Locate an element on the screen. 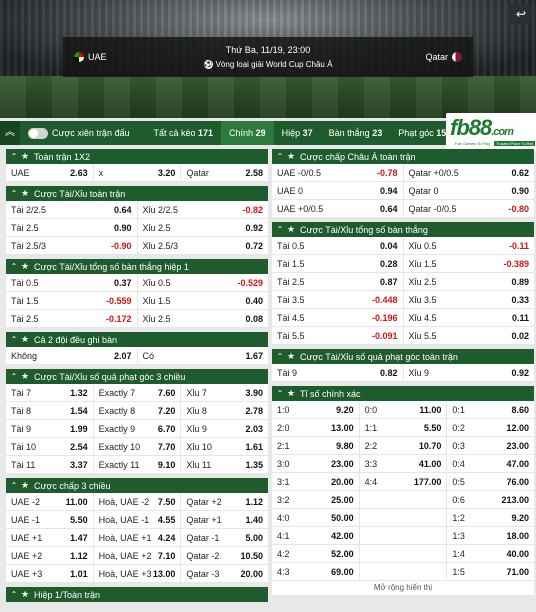 The height and width of the screenshot is (612, 536). odds-cell: Xỉu 2.5 0.92 is located at coordinates (203, 227).